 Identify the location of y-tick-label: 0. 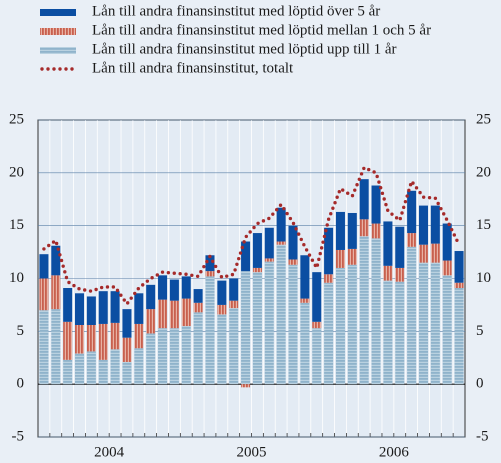
(21, 384).